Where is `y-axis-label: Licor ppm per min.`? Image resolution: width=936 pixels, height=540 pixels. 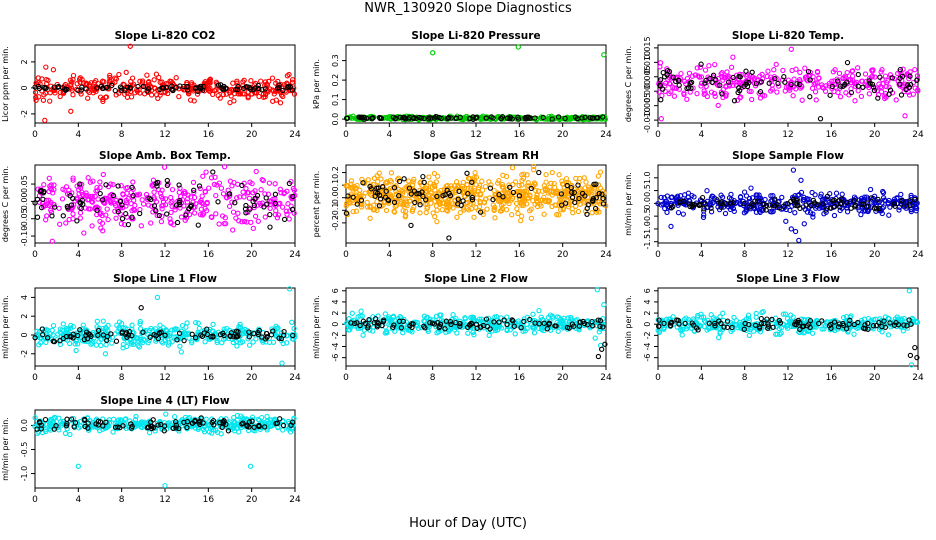 y-axis-label: Licor ppm per min. is located at coordinates (5, 84).